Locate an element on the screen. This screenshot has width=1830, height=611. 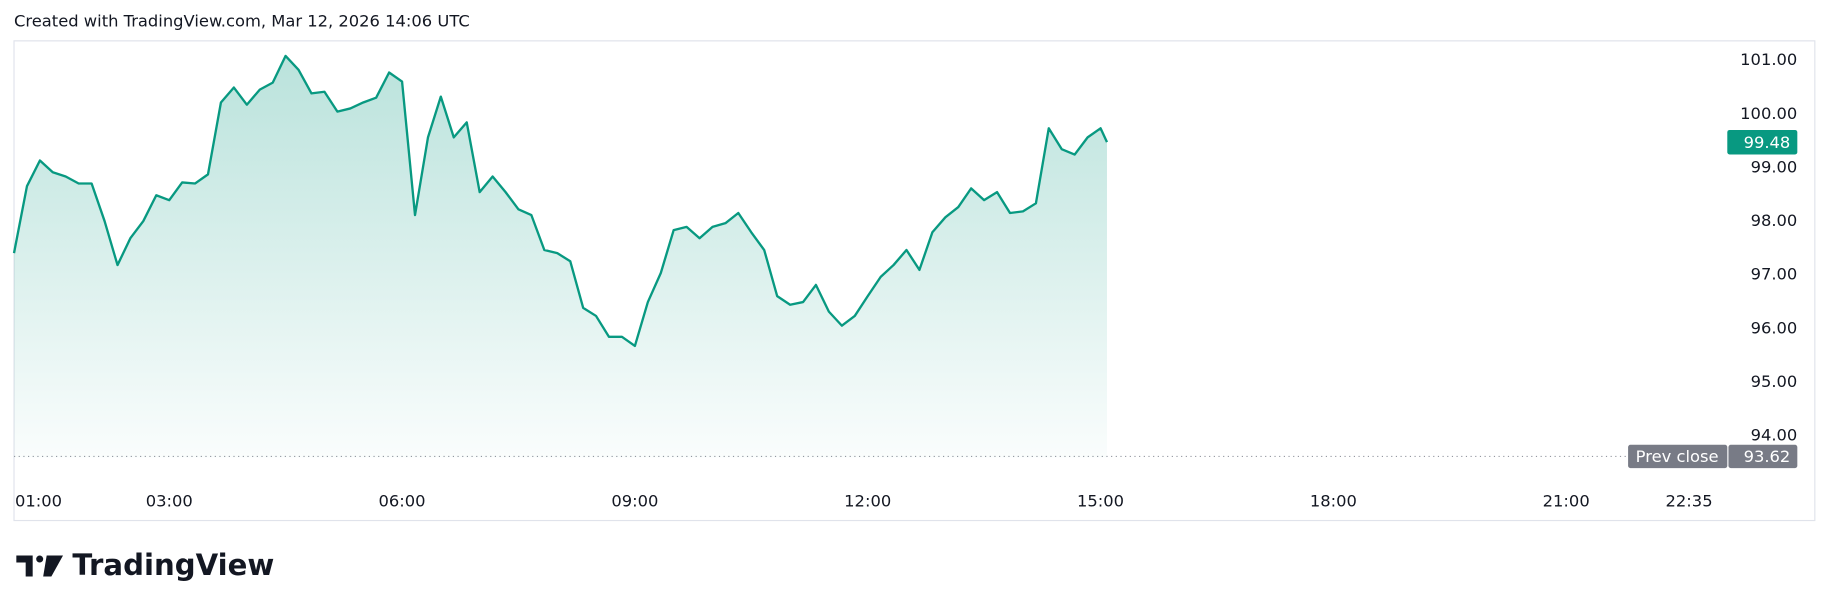
y-tick-label: 101.00 is located at coordinates (1768, 59).